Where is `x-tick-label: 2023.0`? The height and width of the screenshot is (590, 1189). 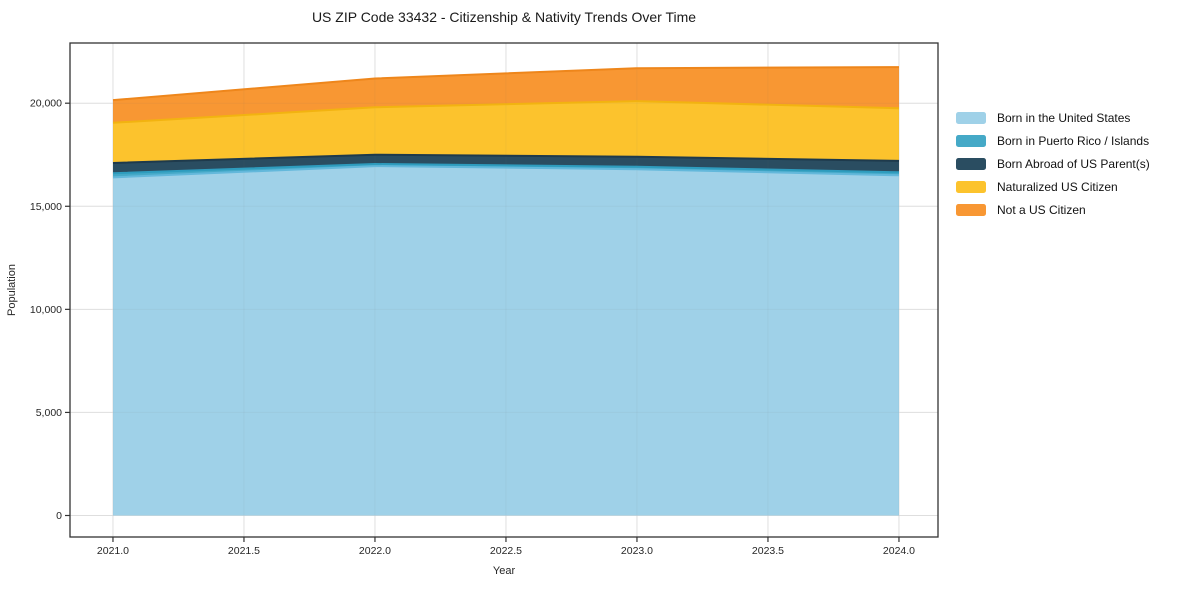 x-tick-label: 2023.0 is located at coordinates (637, 551).